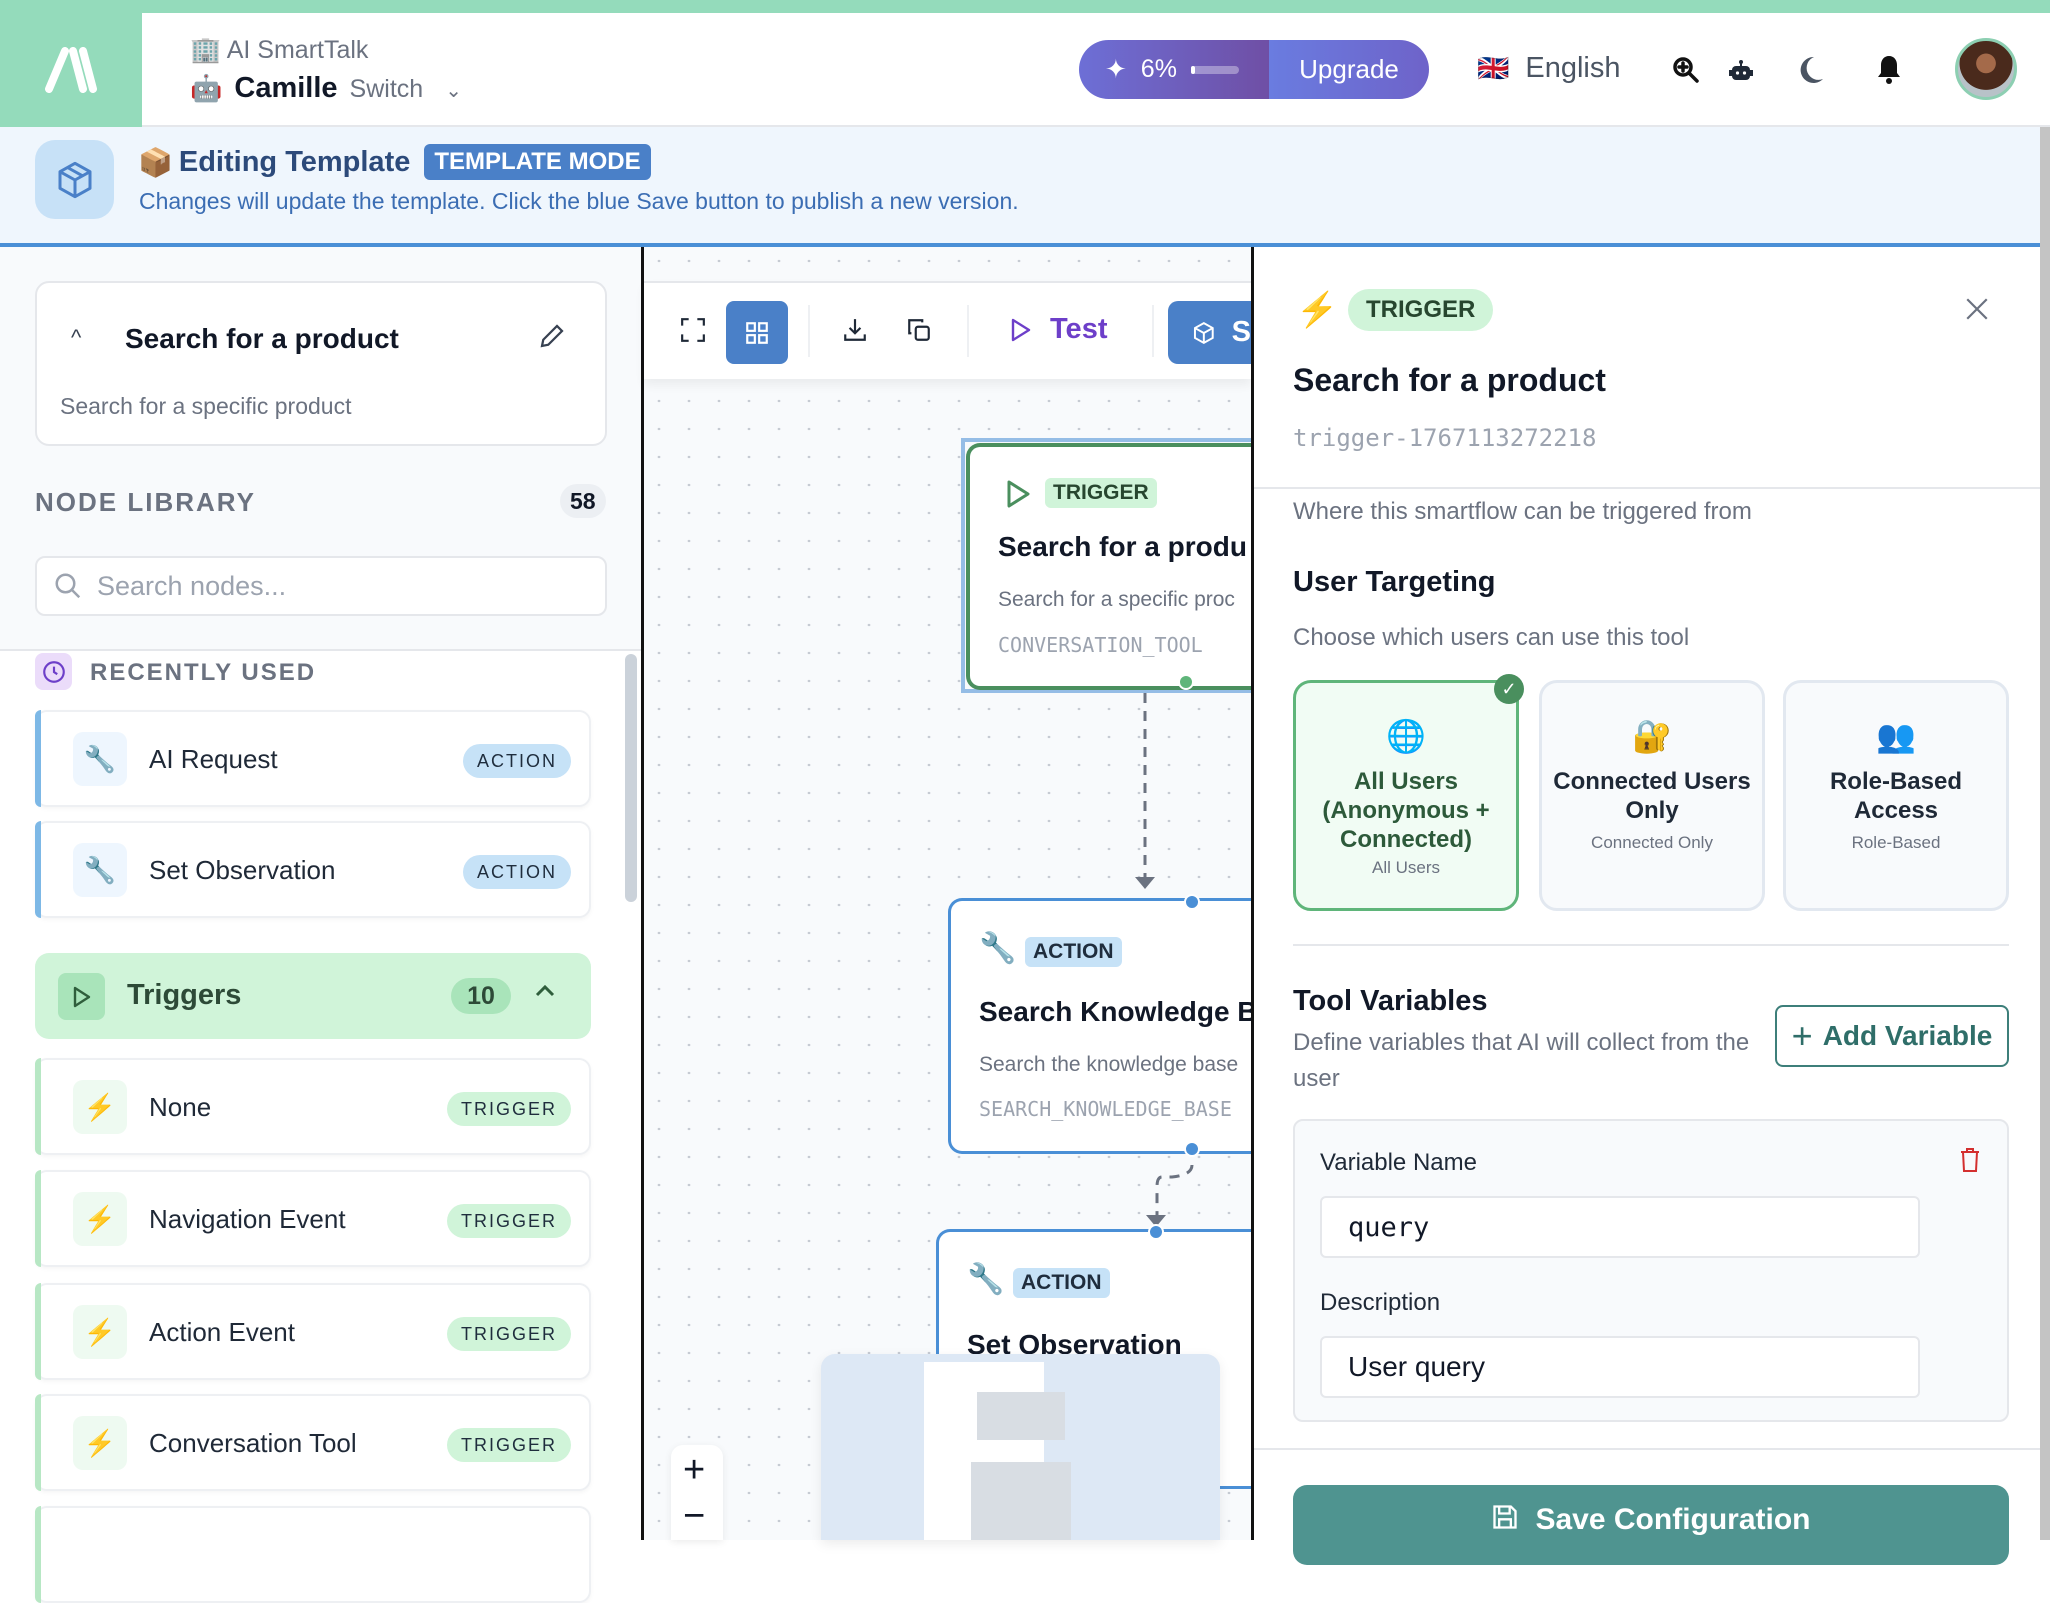 This screenshot has height=1603, width=2050. I want to click on zoom-in-icon, so click(1686, 72).